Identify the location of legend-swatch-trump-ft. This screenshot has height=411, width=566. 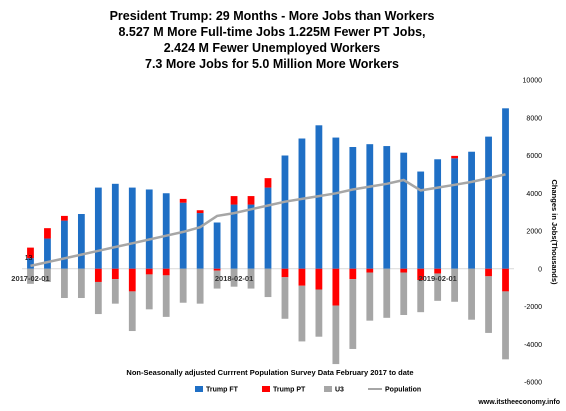
(199, 389).